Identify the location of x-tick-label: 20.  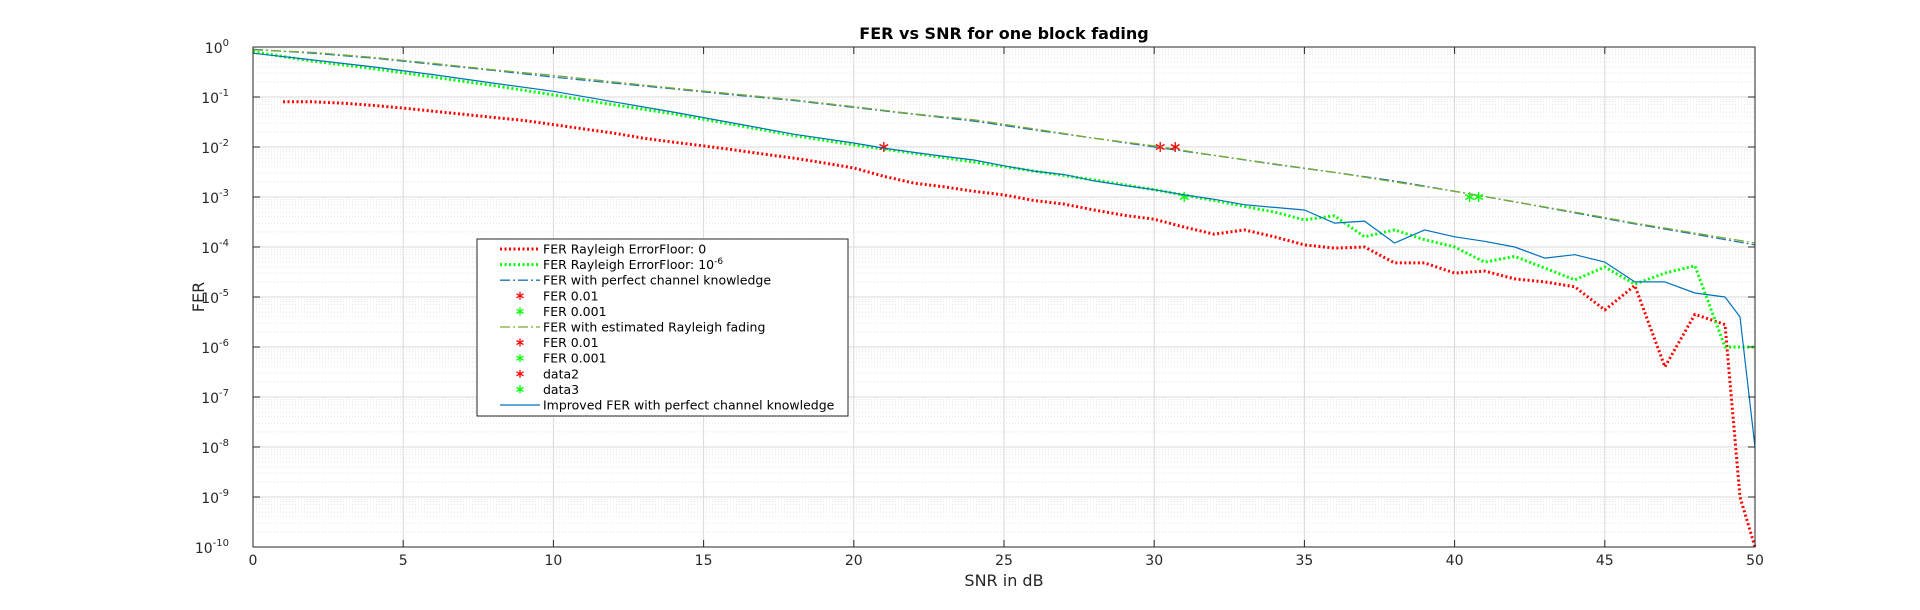
(854, 561).